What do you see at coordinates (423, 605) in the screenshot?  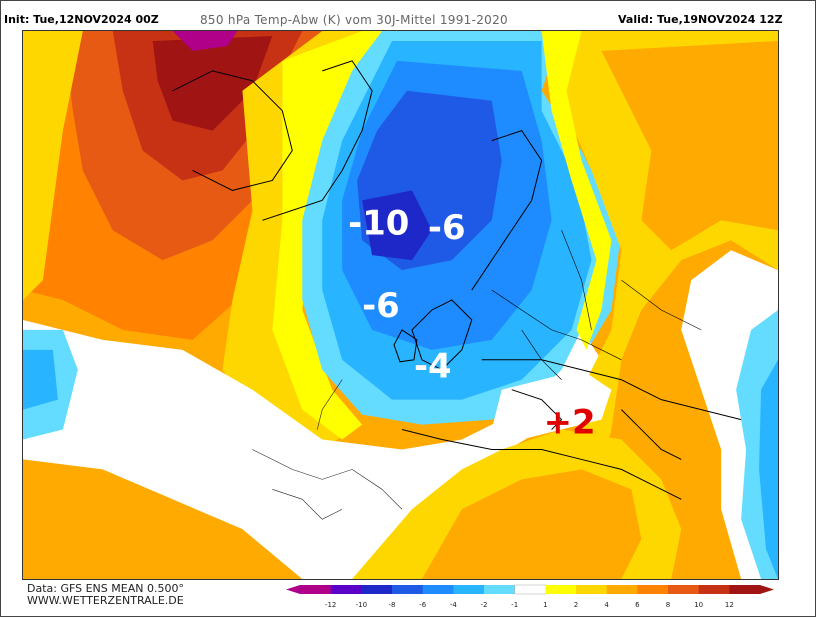 I see `legend-level-label: -6` at bounding box center [423, 605].